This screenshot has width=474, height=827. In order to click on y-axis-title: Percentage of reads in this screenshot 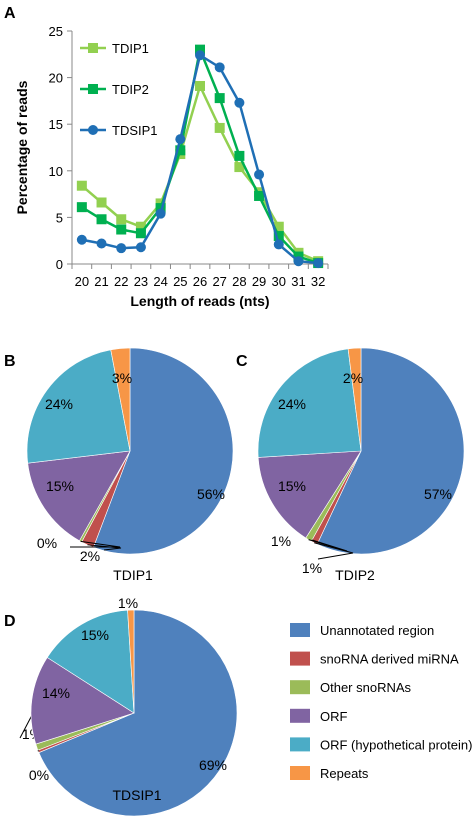, I will do `click(22, 147)`.